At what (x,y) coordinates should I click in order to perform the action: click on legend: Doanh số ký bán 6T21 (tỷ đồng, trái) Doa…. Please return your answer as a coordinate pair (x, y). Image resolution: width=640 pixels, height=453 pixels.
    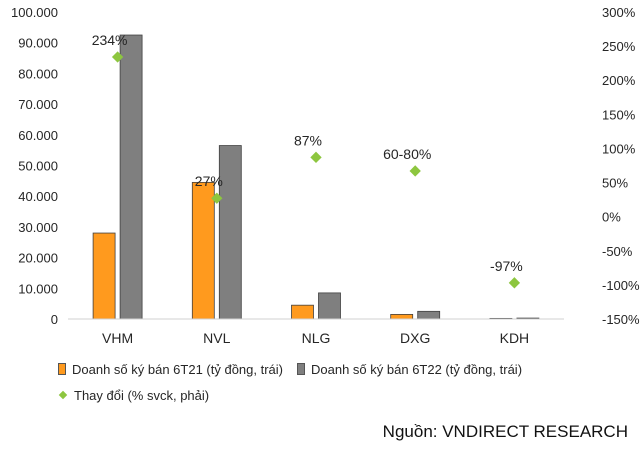
    Looking at the image, I should click on (343, 382).